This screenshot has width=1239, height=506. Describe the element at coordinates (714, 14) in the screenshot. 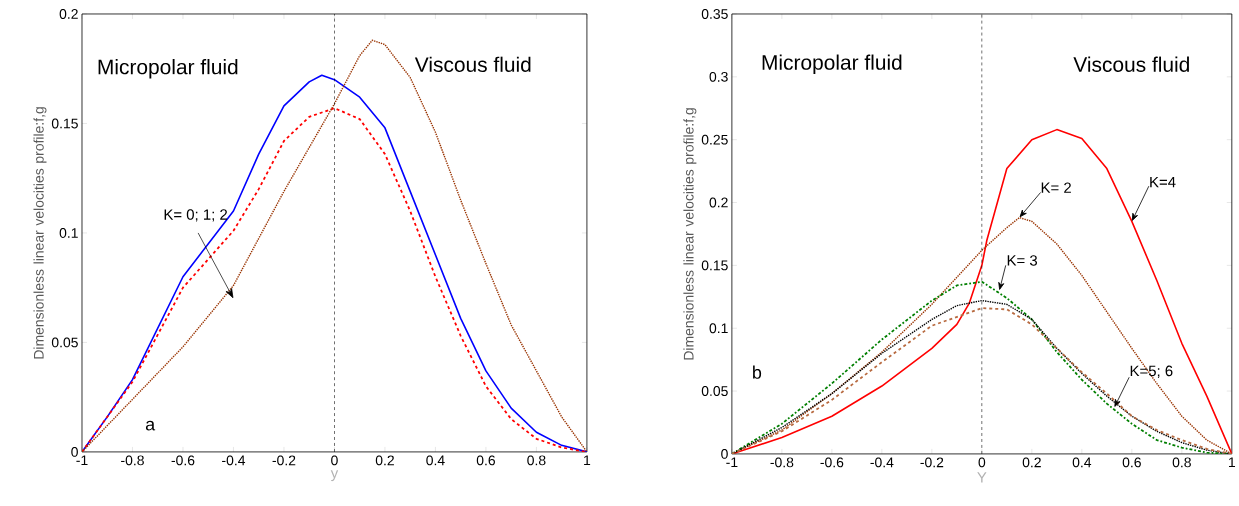

I see `y-tick-label: 0.35` at that location.